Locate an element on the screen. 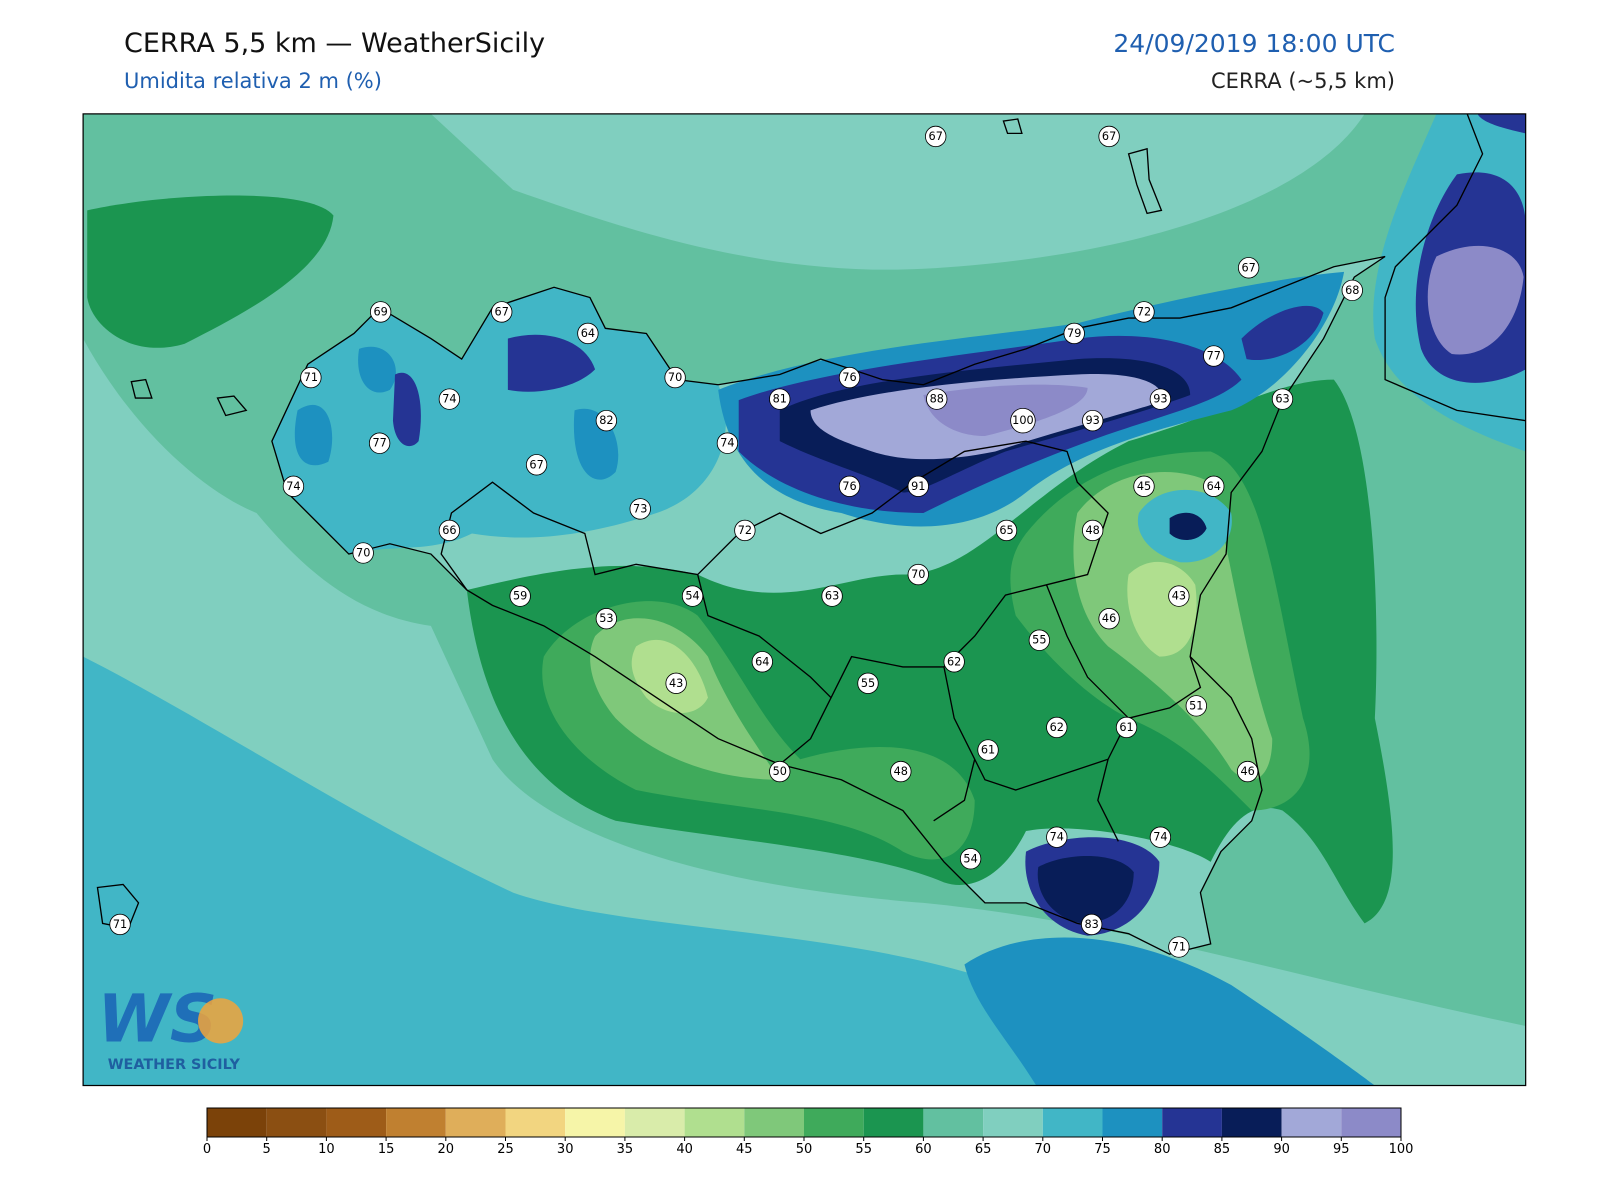 This screenshot has height=1200, width=1600. station-value: 65 is located at coordinates (1006, 530).